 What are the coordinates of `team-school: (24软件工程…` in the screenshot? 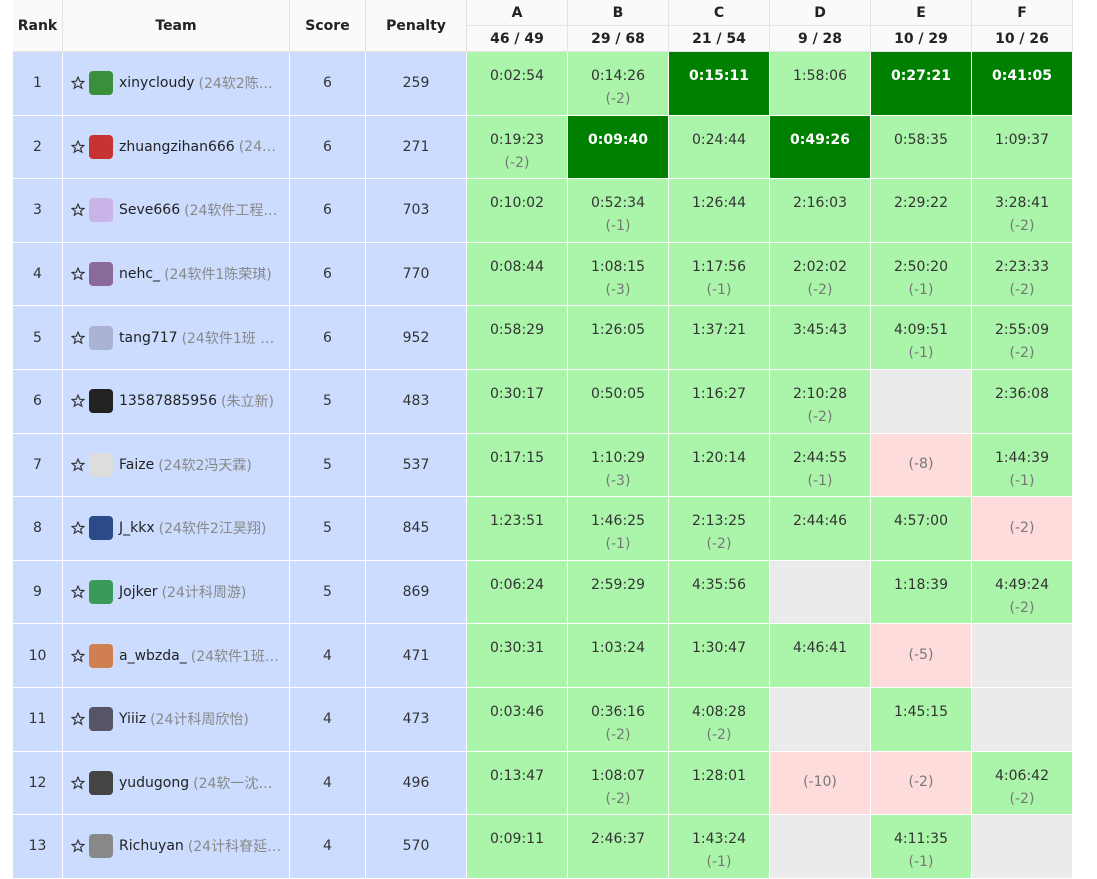 It's located at (231, 211).